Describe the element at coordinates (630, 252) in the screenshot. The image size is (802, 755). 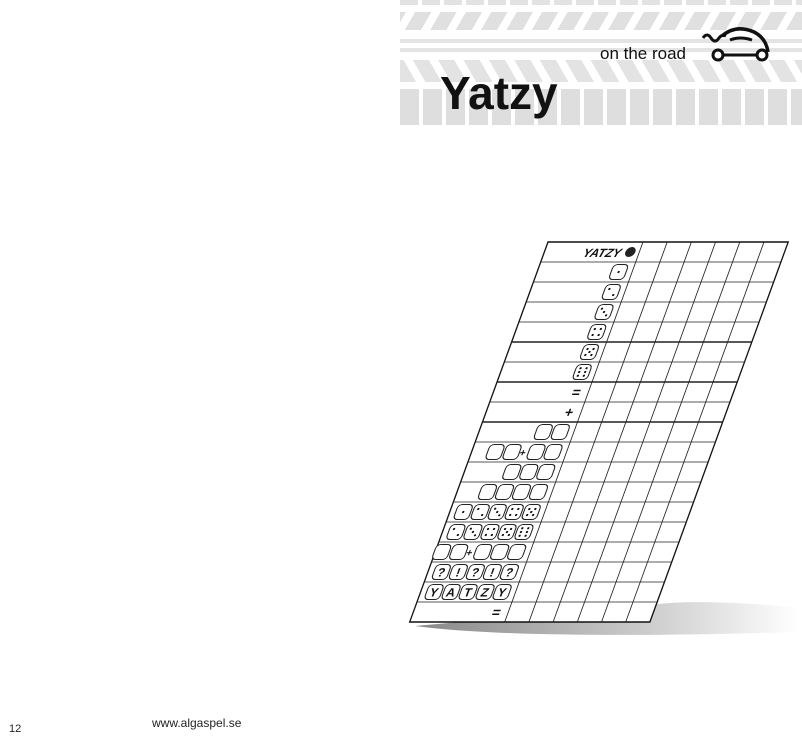
I see `yatzy-logo-icon` at that location.